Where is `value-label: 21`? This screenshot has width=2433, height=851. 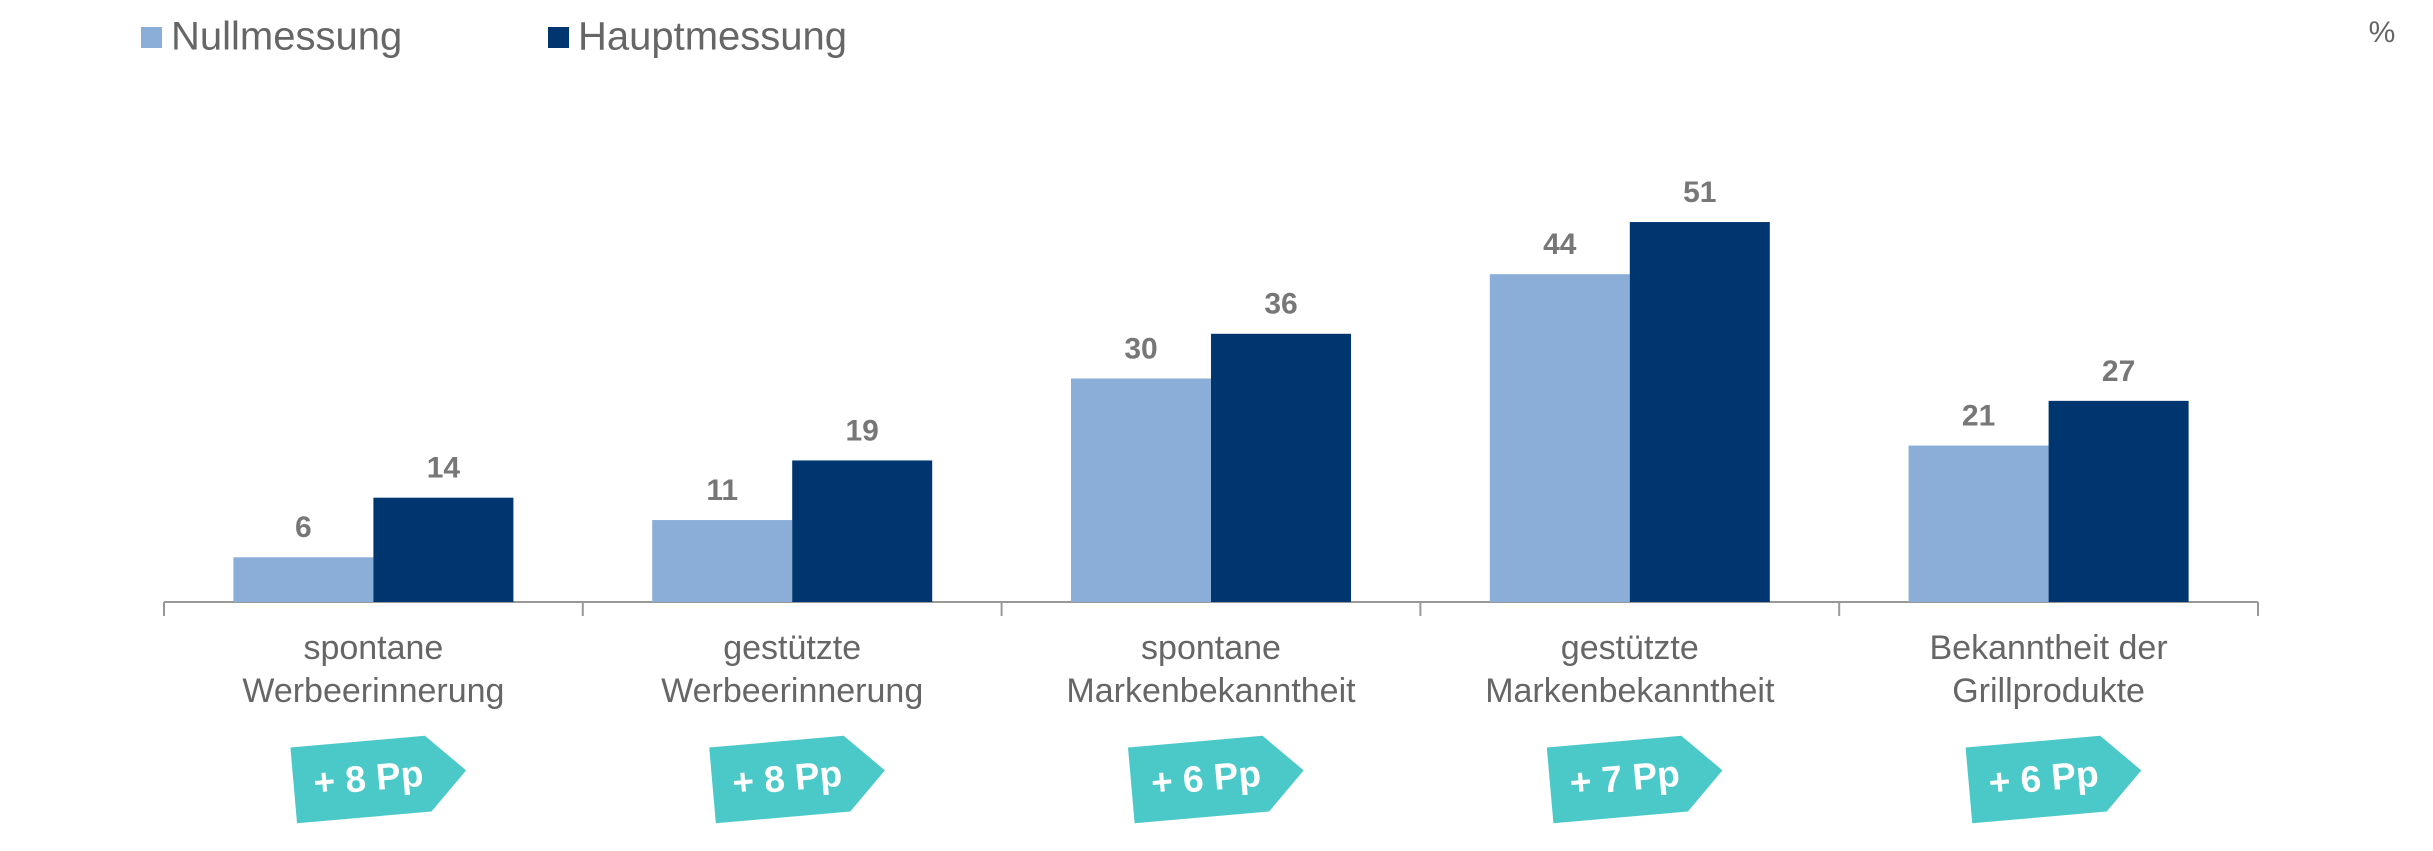 value-label: 21 is located at coordinates (1978, 415).